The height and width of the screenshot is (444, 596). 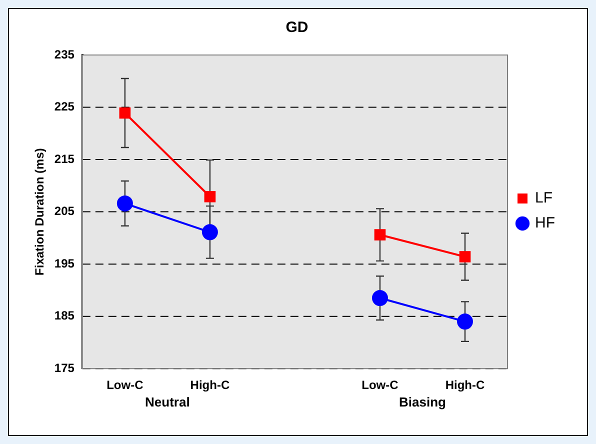 I want to click on legend-label: HF, so click(x=545, y=223).